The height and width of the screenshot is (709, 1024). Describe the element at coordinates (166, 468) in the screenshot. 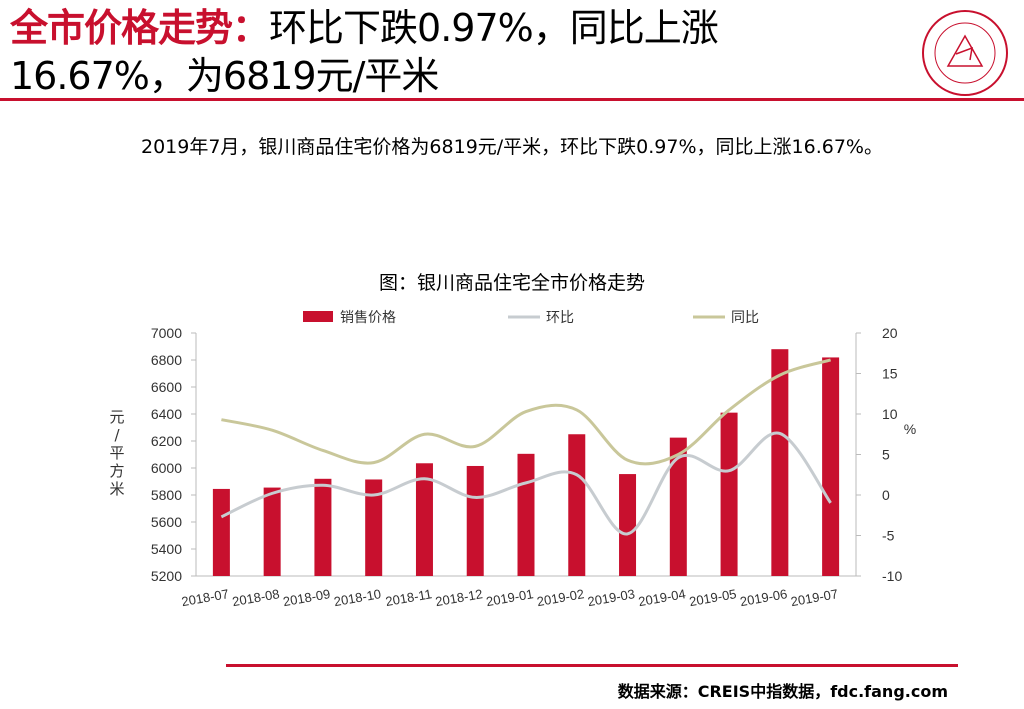

I see `y-tick-label: 6000` at that location.